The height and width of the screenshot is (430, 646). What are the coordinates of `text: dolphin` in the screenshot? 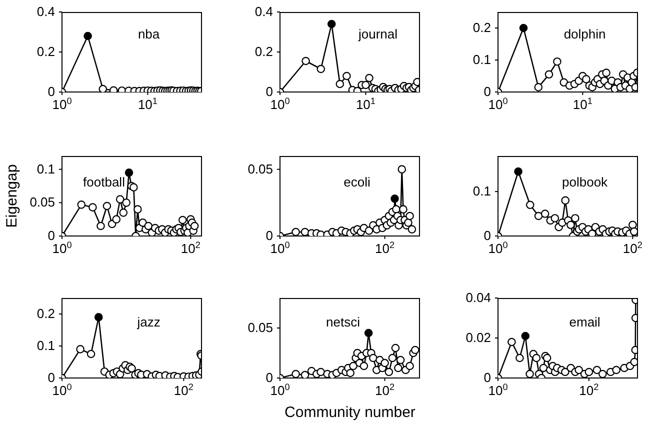 It's located at (585, 34).